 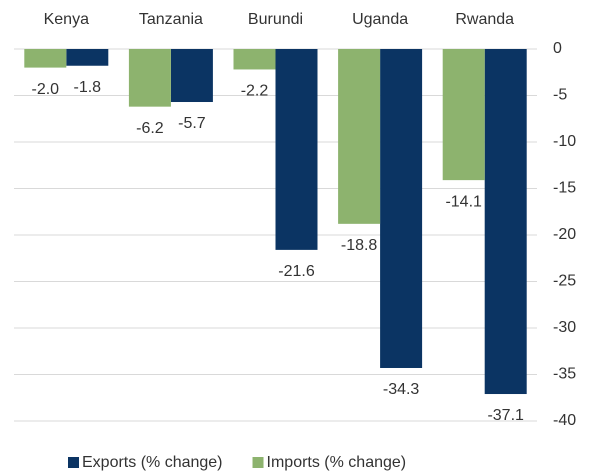 What do you see at coordinates (564, 281) in the screenshot?
I see `y-tick-label: -25` at bounding box center [564, 281].